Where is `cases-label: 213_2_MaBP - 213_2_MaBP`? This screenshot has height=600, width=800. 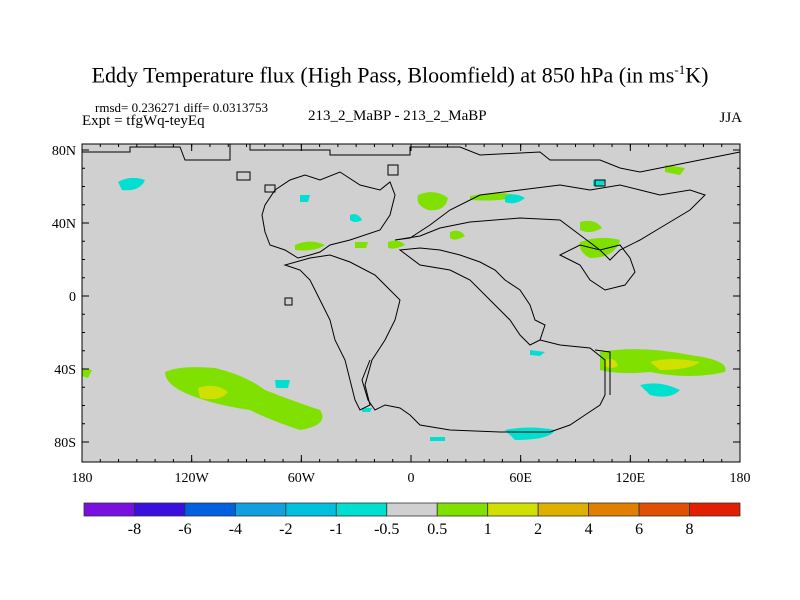 cases-label: 213_2_MaBP - 213_2_MaBP is located at coordinates (397, 116).